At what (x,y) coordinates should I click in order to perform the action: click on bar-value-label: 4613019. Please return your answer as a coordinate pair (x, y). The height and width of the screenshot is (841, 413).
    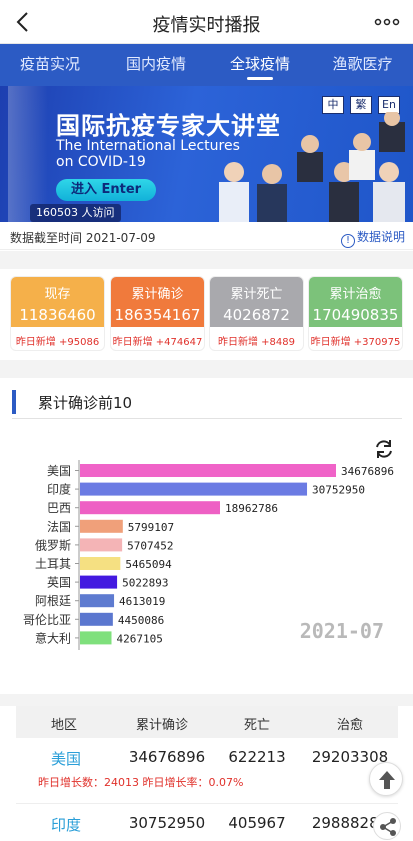
    Looking at the image, I should click on (142, 601).